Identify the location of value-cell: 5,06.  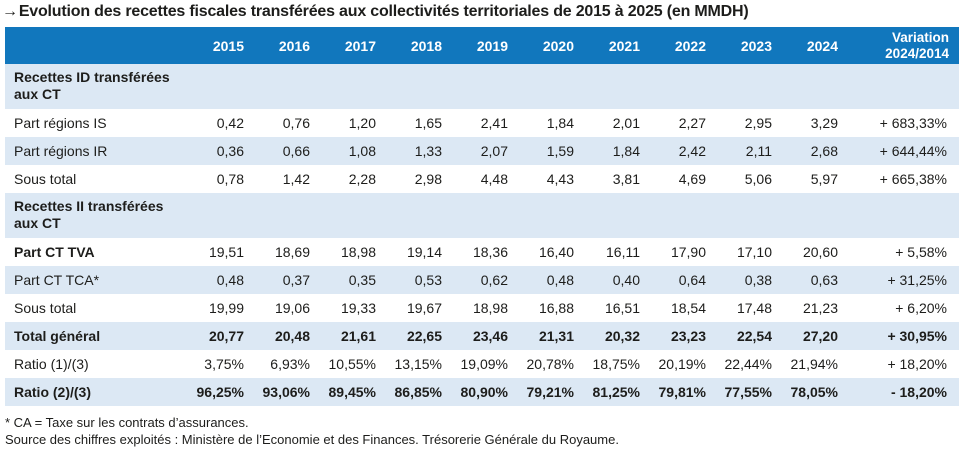
(758, 179).